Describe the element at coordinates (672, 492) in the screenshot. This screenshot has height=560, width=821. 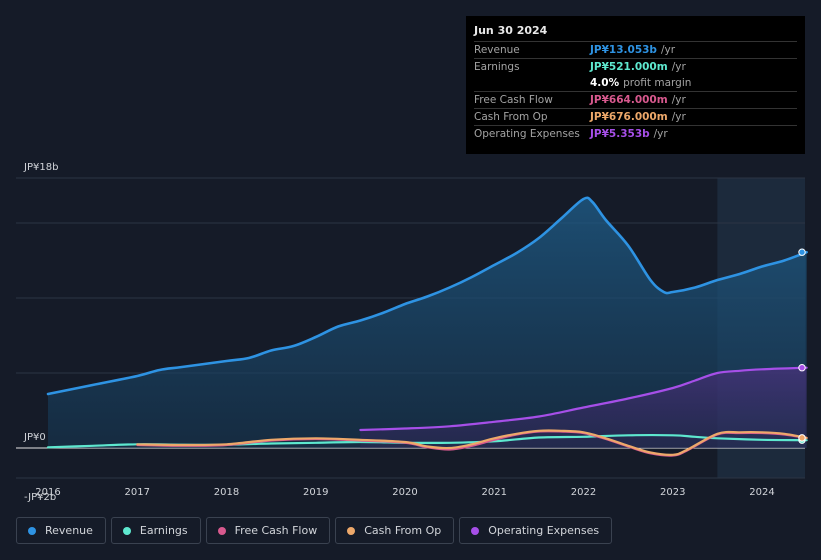
I see `x-axis-tick-label: 2023` at that location.